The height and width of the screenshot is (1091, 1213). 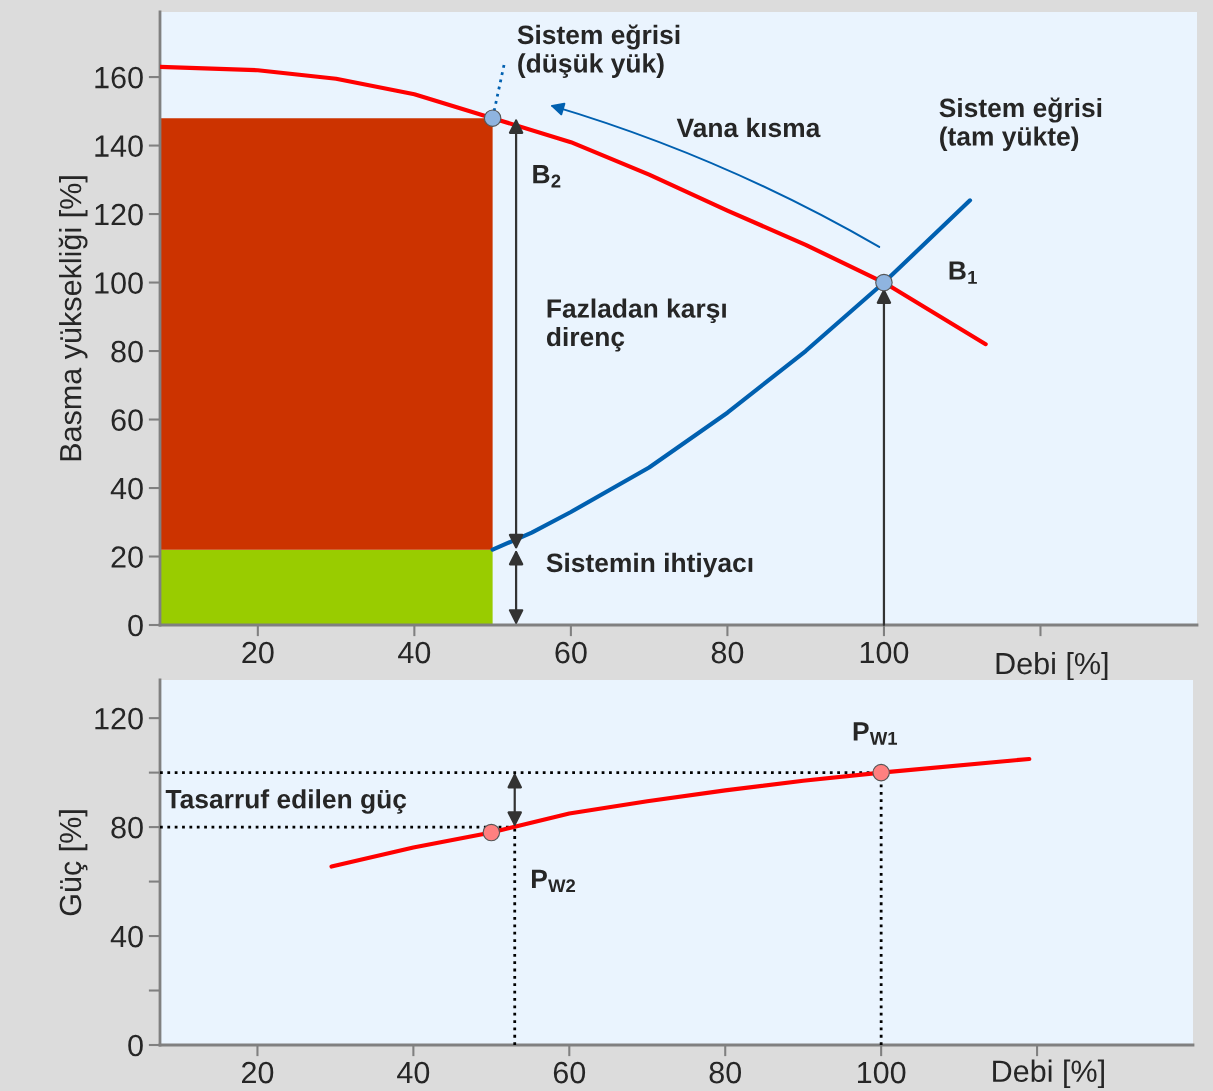 What do you see at coordinates (119, 146) in the screenshot?
I see `y-tick-label: 140` at bounding box center [119, 146].